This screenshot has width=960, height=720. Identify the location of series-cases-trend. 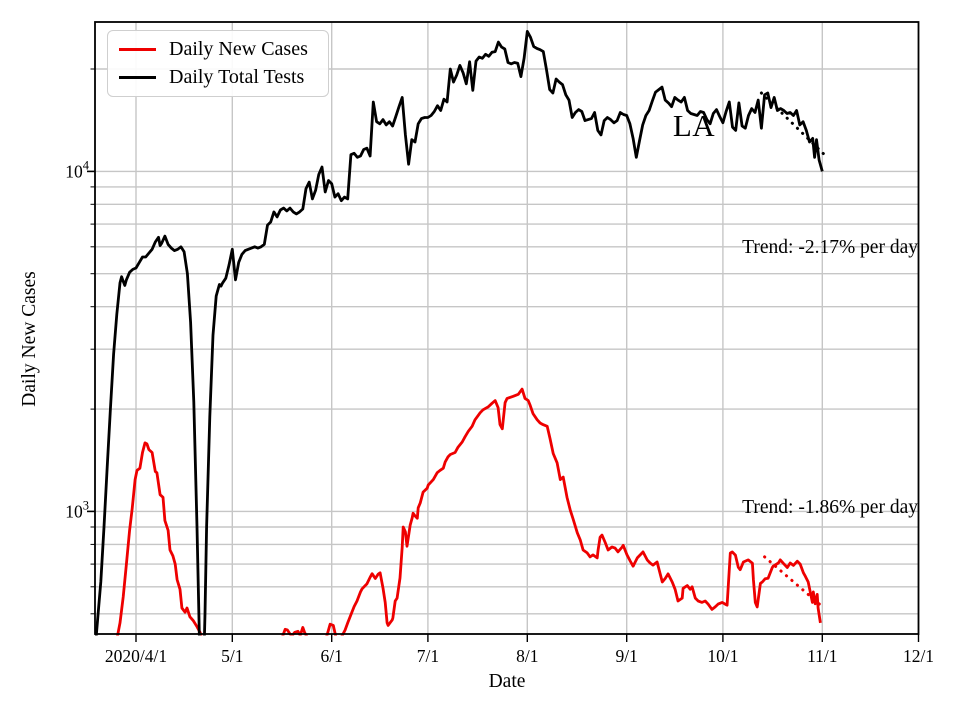
(794, 582).